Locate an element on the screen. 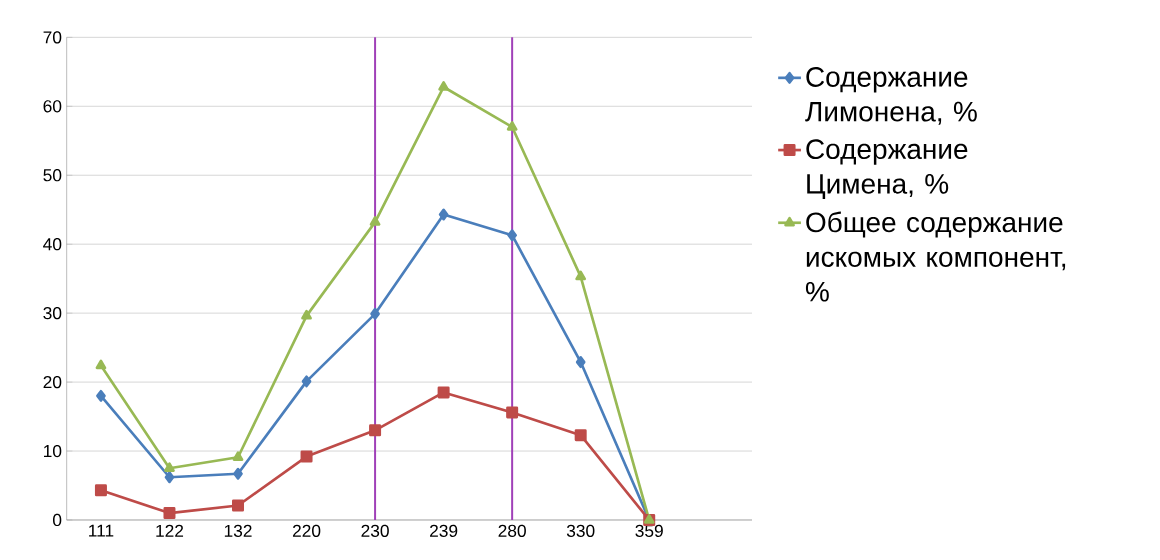 Image resolution: width=1160 pixels, height=560 pixels. y-tick-label: 30 is located at coordinates (52, 313).